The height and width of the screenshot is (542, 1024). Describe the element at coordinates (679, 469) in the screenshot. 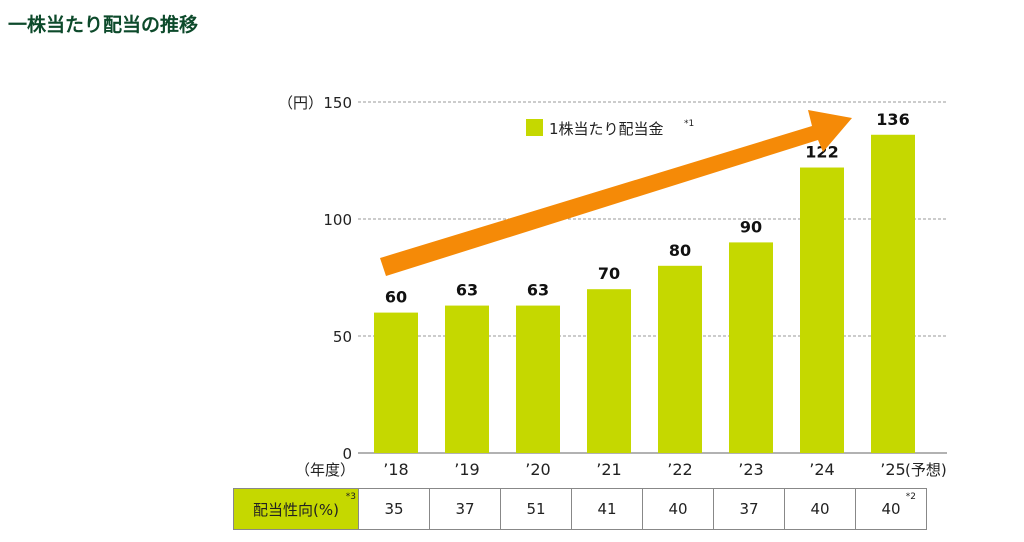

I see `x-tick-label: ’22` at that location.